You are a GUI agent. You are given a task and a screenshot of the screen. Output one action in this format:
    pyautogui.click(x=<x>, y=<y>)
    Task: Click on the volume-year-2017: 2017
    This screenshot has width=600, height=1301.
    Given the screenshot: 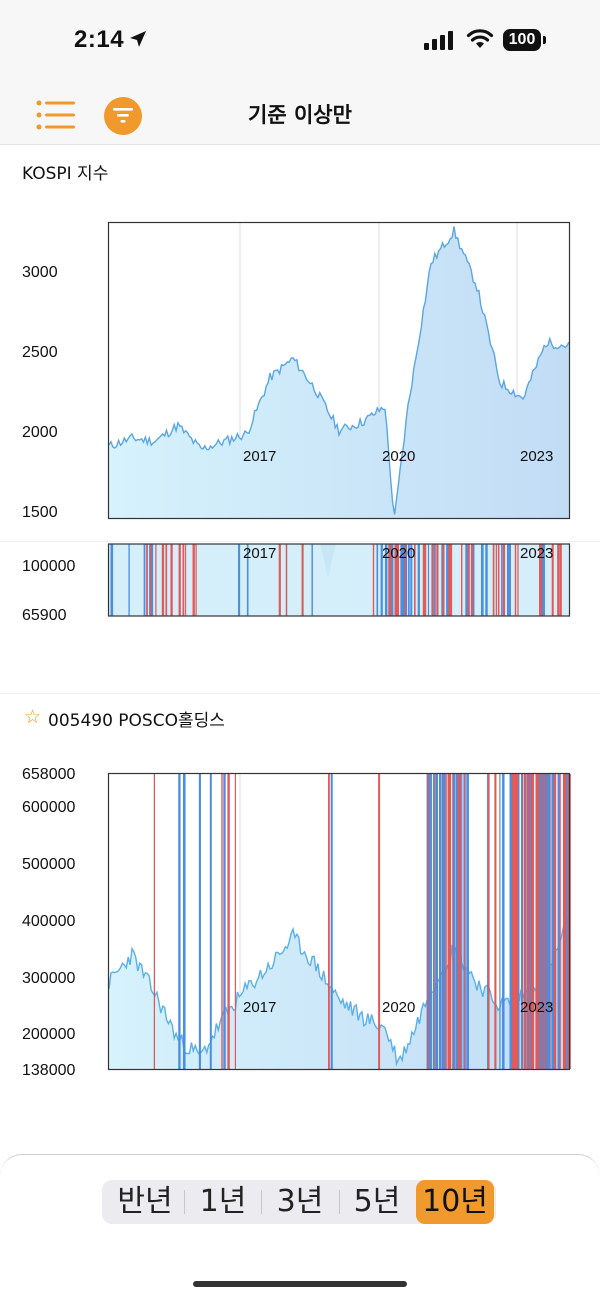 What is the action you would take?
    pyautogui.click(x=259, y=553)
    